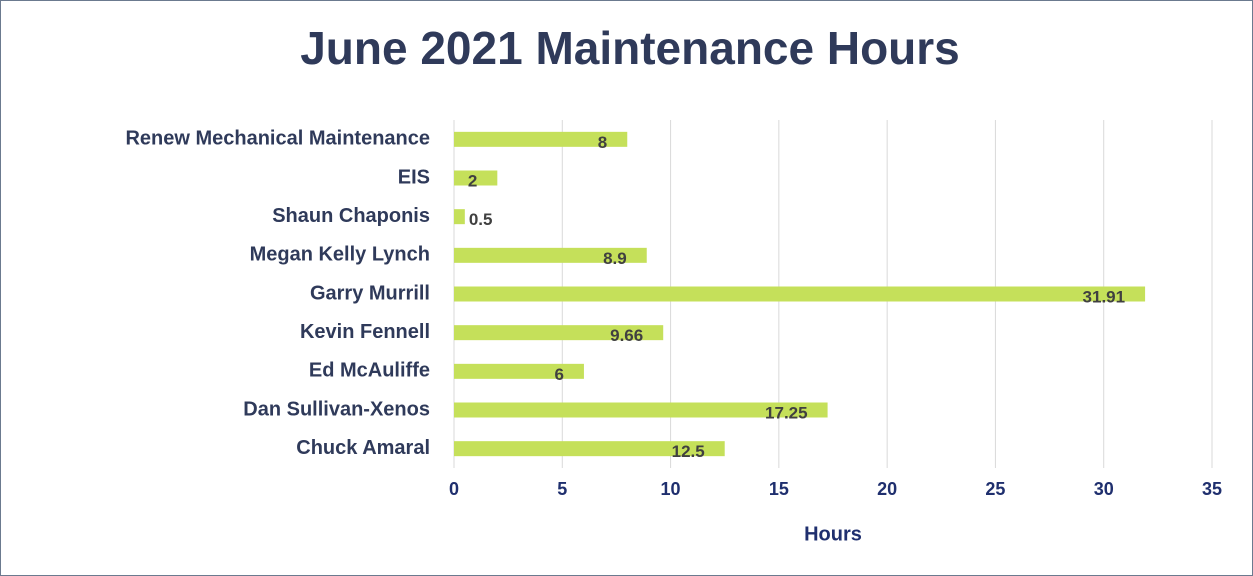 The width and height of the screenshot is (1253, 576). Describe the element at coordinates (630, 48) in the screenshot. I see `chart-title: June 2021 Maintenance Hours` at that location.